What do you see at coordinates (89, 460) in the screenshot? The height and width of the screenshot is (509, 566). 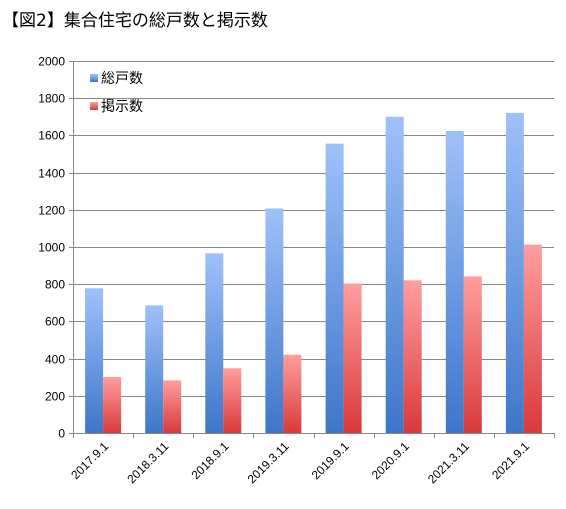 I see `x-tick-label: 2017.9.1` at bounding box center [89, 460].